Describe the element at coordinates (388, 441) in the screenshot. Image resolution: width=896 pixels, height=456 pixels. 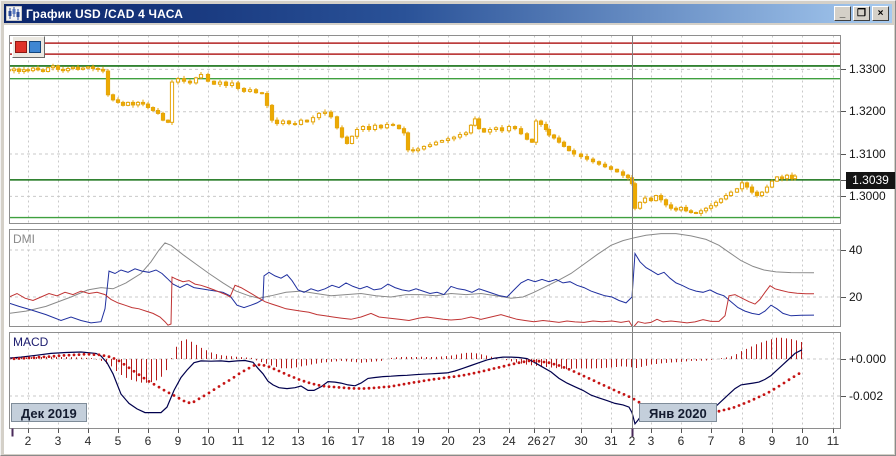
I see `x-axis-label: 18` at that location.